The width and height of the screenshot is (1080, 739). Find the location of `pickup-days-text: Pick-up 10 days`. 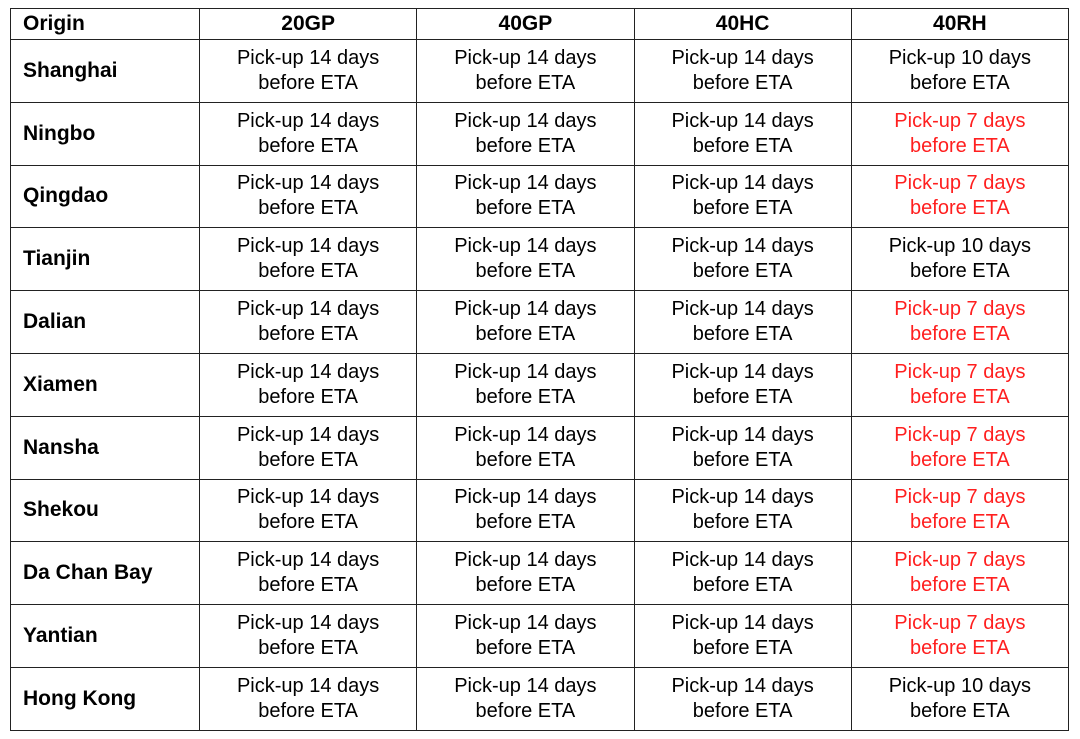

pickup-days-text: Pick-up 10 days is located at coordinates (960, 685).